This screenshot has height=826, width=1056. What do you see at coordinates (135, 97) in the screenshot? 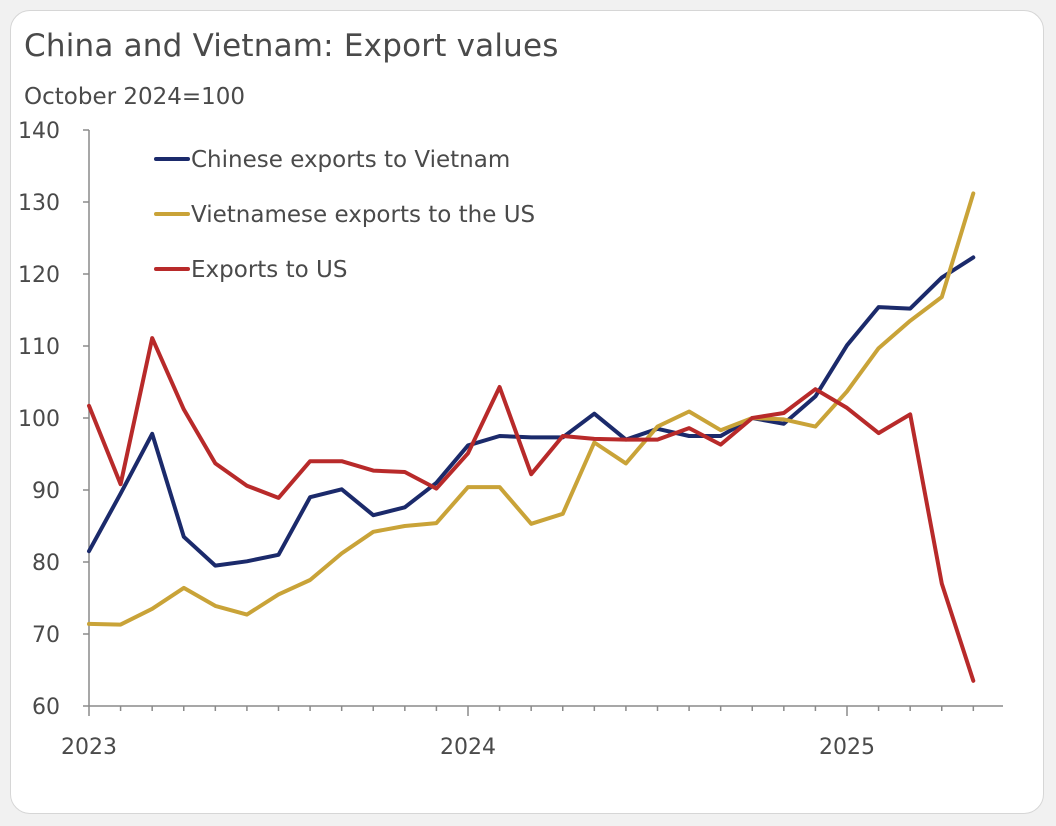
I see `chart-subtitle: October 2024=100` at bounding box center [135, 97].